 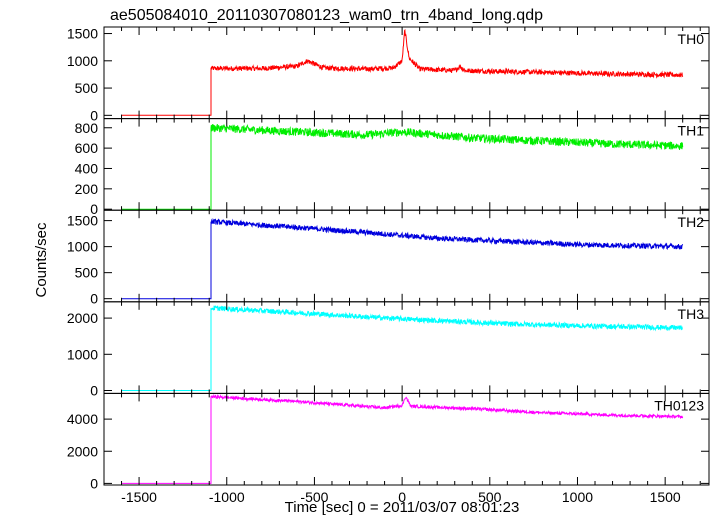 What do you see at coordinates (691, 39) in the screenshot?
I see `panel-label-th0: TH0` at bounding box center [691, 39].